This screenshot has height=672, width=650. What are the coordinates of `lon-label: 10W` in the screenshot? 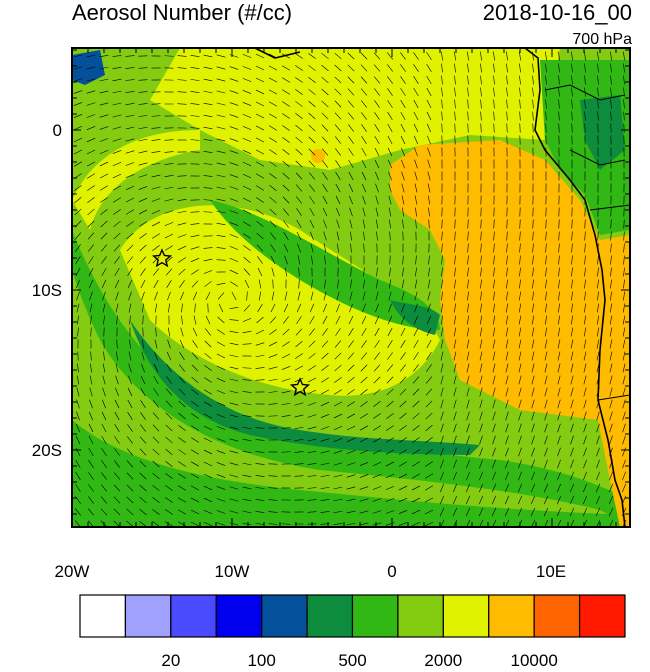 It's located at (232, 571).